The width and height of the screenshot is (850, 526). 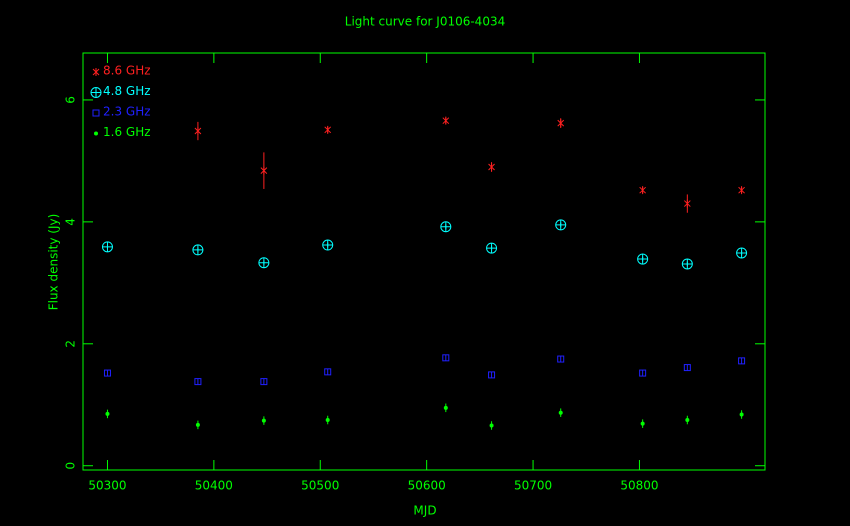 I want to click on x-axis-label: MJD, so click(x=424, y=511).